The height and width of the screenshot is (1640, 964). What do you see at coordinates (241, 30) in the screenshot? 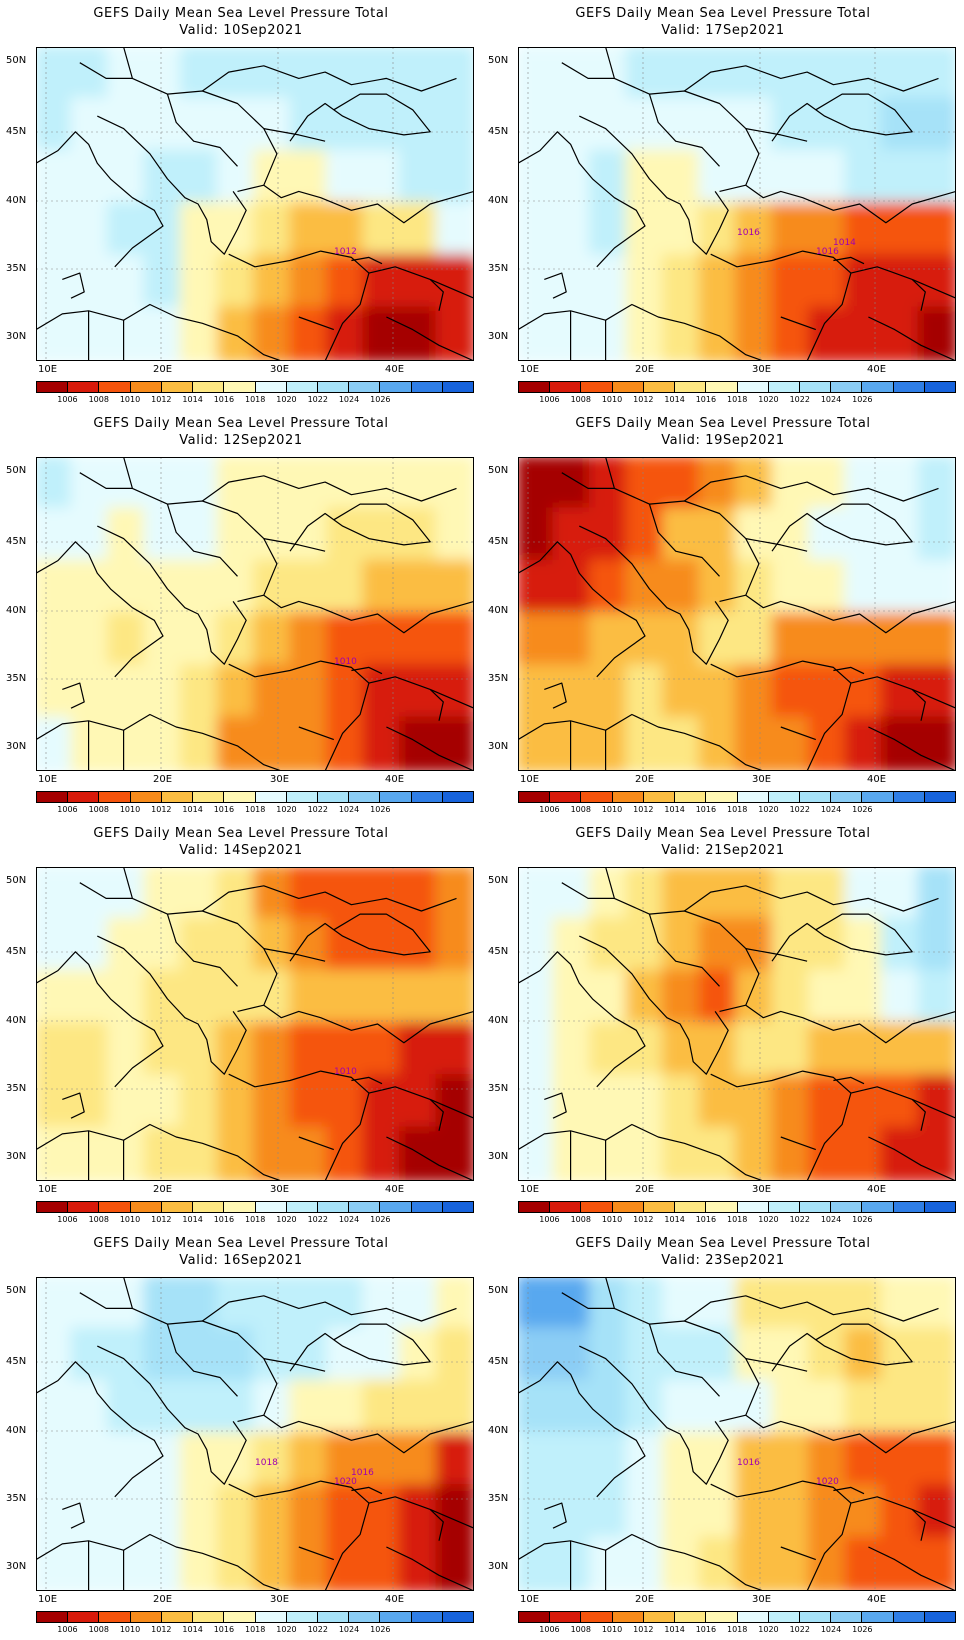
I see `panel-valid-date: Valid: 10Sep2021` at bounding box center [241, 30].